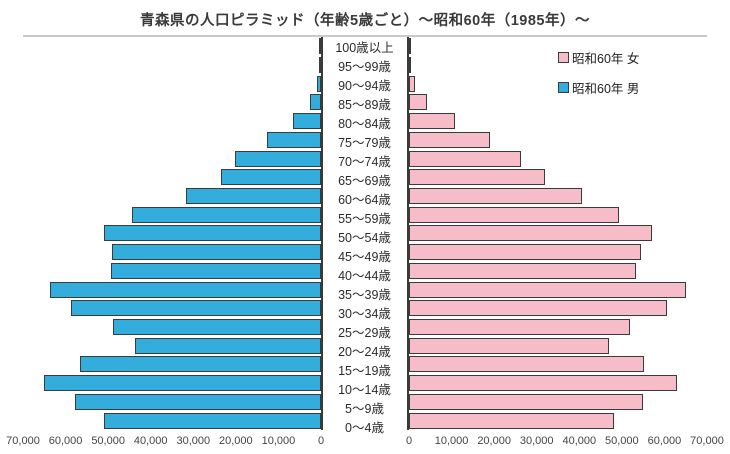 Image resolution: width=730 pixels, height=454 pixels. I want to click on age-group-label: 65～69歳, so click(364, 181).